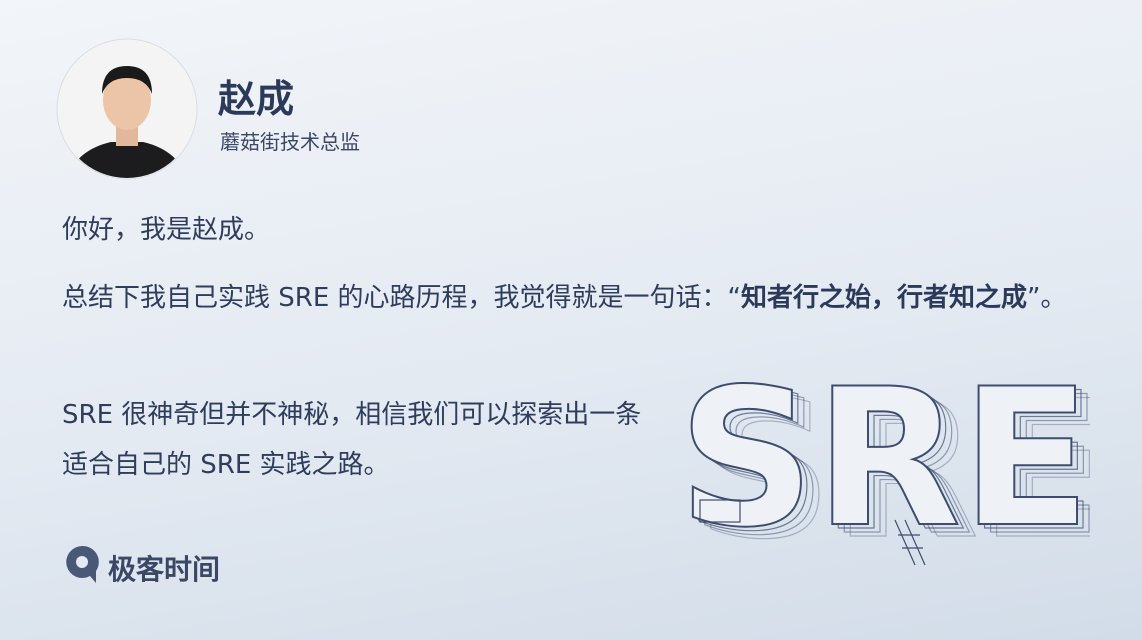  What do you see at coordinates (127, 109) in the screenshot?
I see `avatar` at bounding box center [127, 109].